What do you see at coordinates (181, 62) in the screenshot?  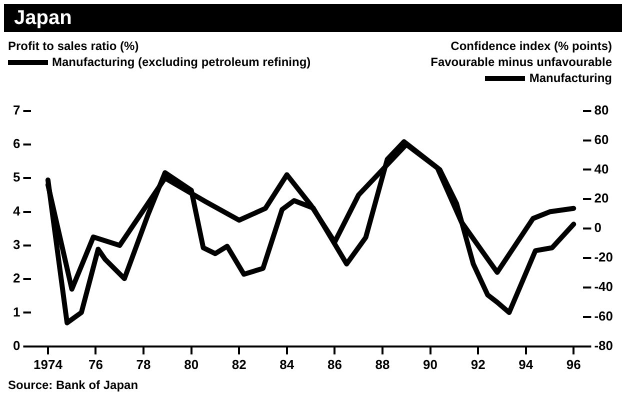 I see `legend-label: Manufacturing (excluding petroleum refining)` at bounding box center [181, 62].